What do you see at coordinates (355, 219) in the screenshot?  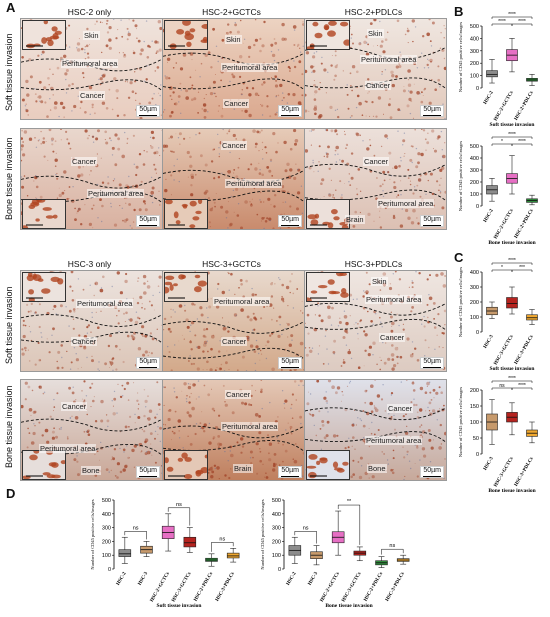 I see `region-label: Brain` at bounding box center [355, 219].